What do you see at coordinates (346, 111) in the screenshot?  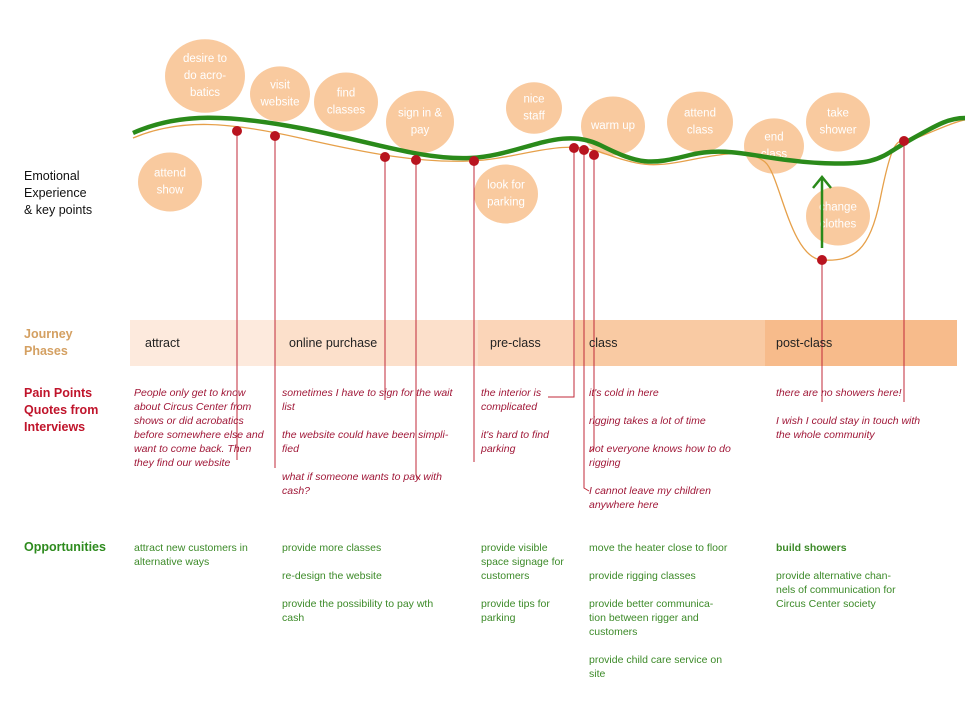 I see `bubble-label: classes` at bounding box center [346, 111].